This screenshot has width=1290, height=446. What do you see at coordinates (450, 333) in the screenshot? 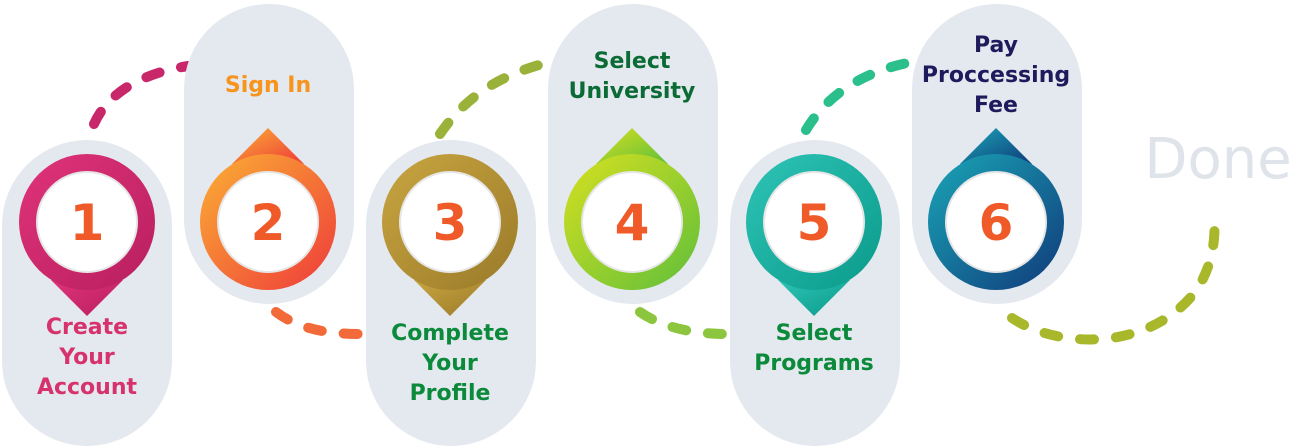
I see `step-3-label-line: Complete` at bounding box center [450, 333].